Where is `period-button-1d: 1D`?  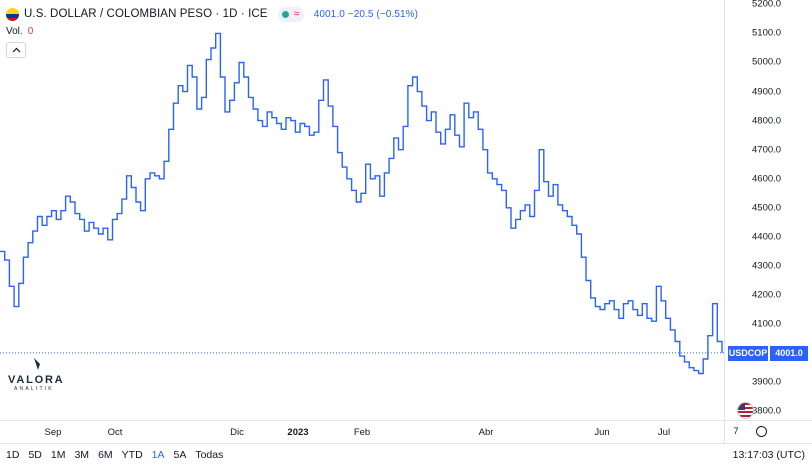
period-button-1d: 1D is located at coordinates (13, 455).